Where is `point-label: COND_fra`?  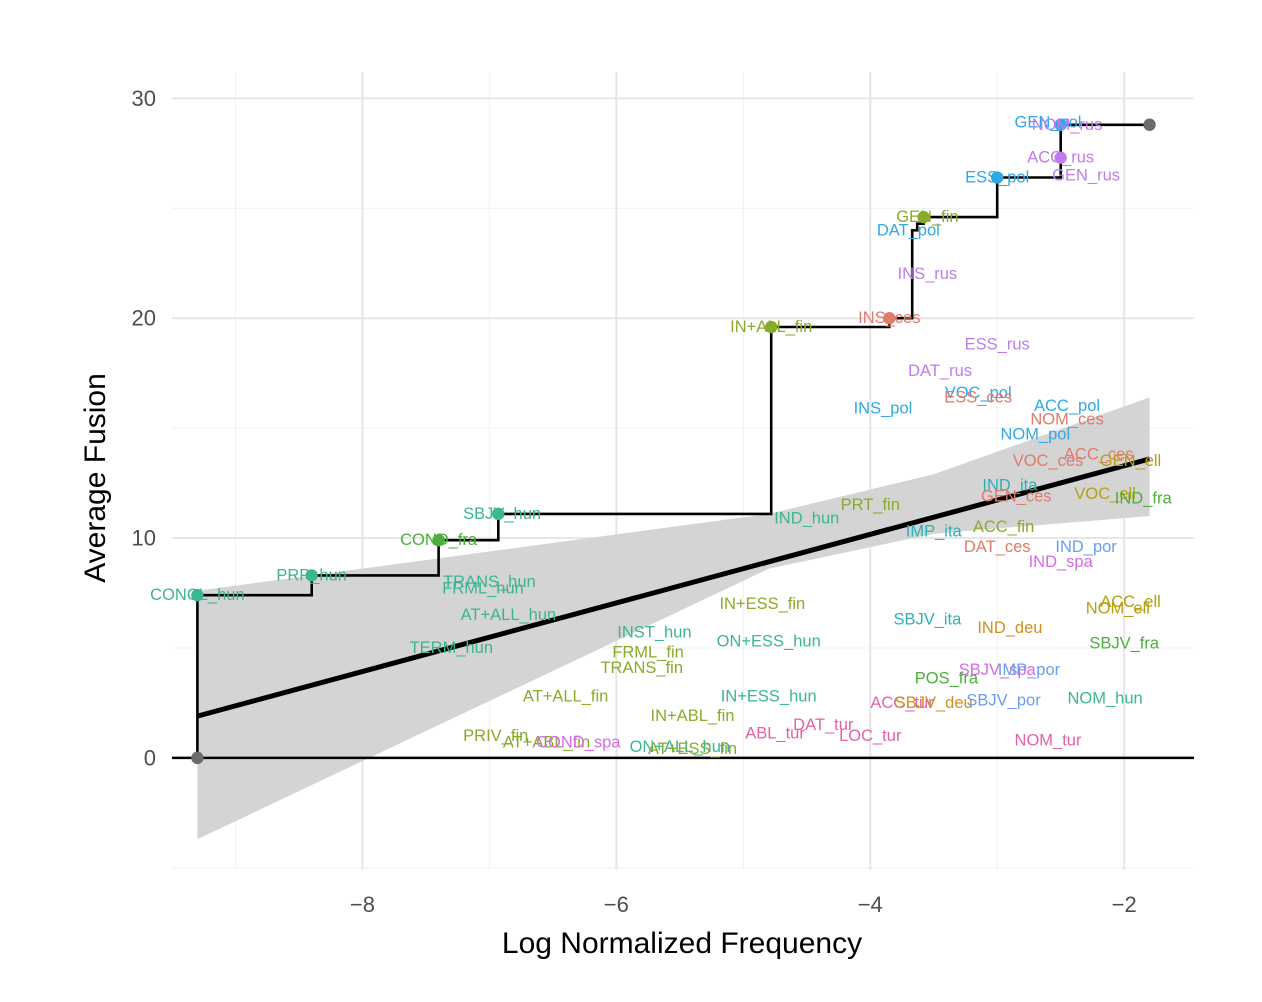
point-label: COND_fra is located at coordinates (439, 540).